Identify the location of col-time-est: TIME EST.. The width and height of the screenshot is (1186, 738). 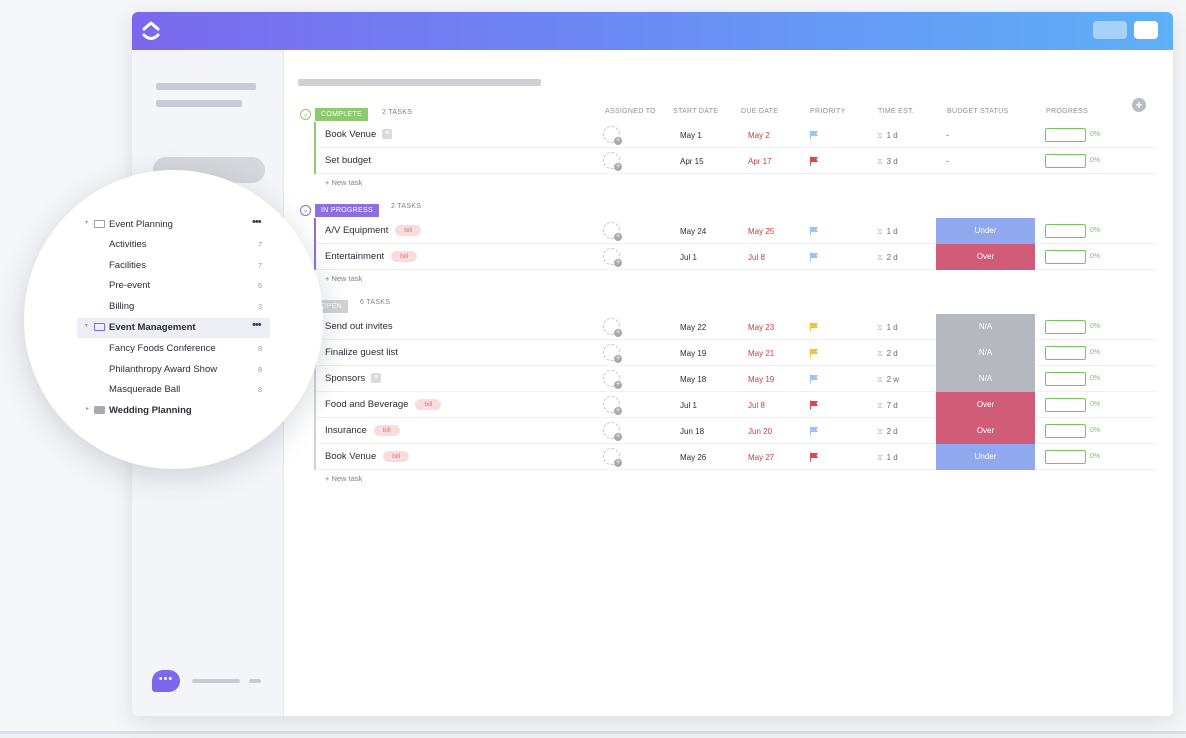
(896, 111).